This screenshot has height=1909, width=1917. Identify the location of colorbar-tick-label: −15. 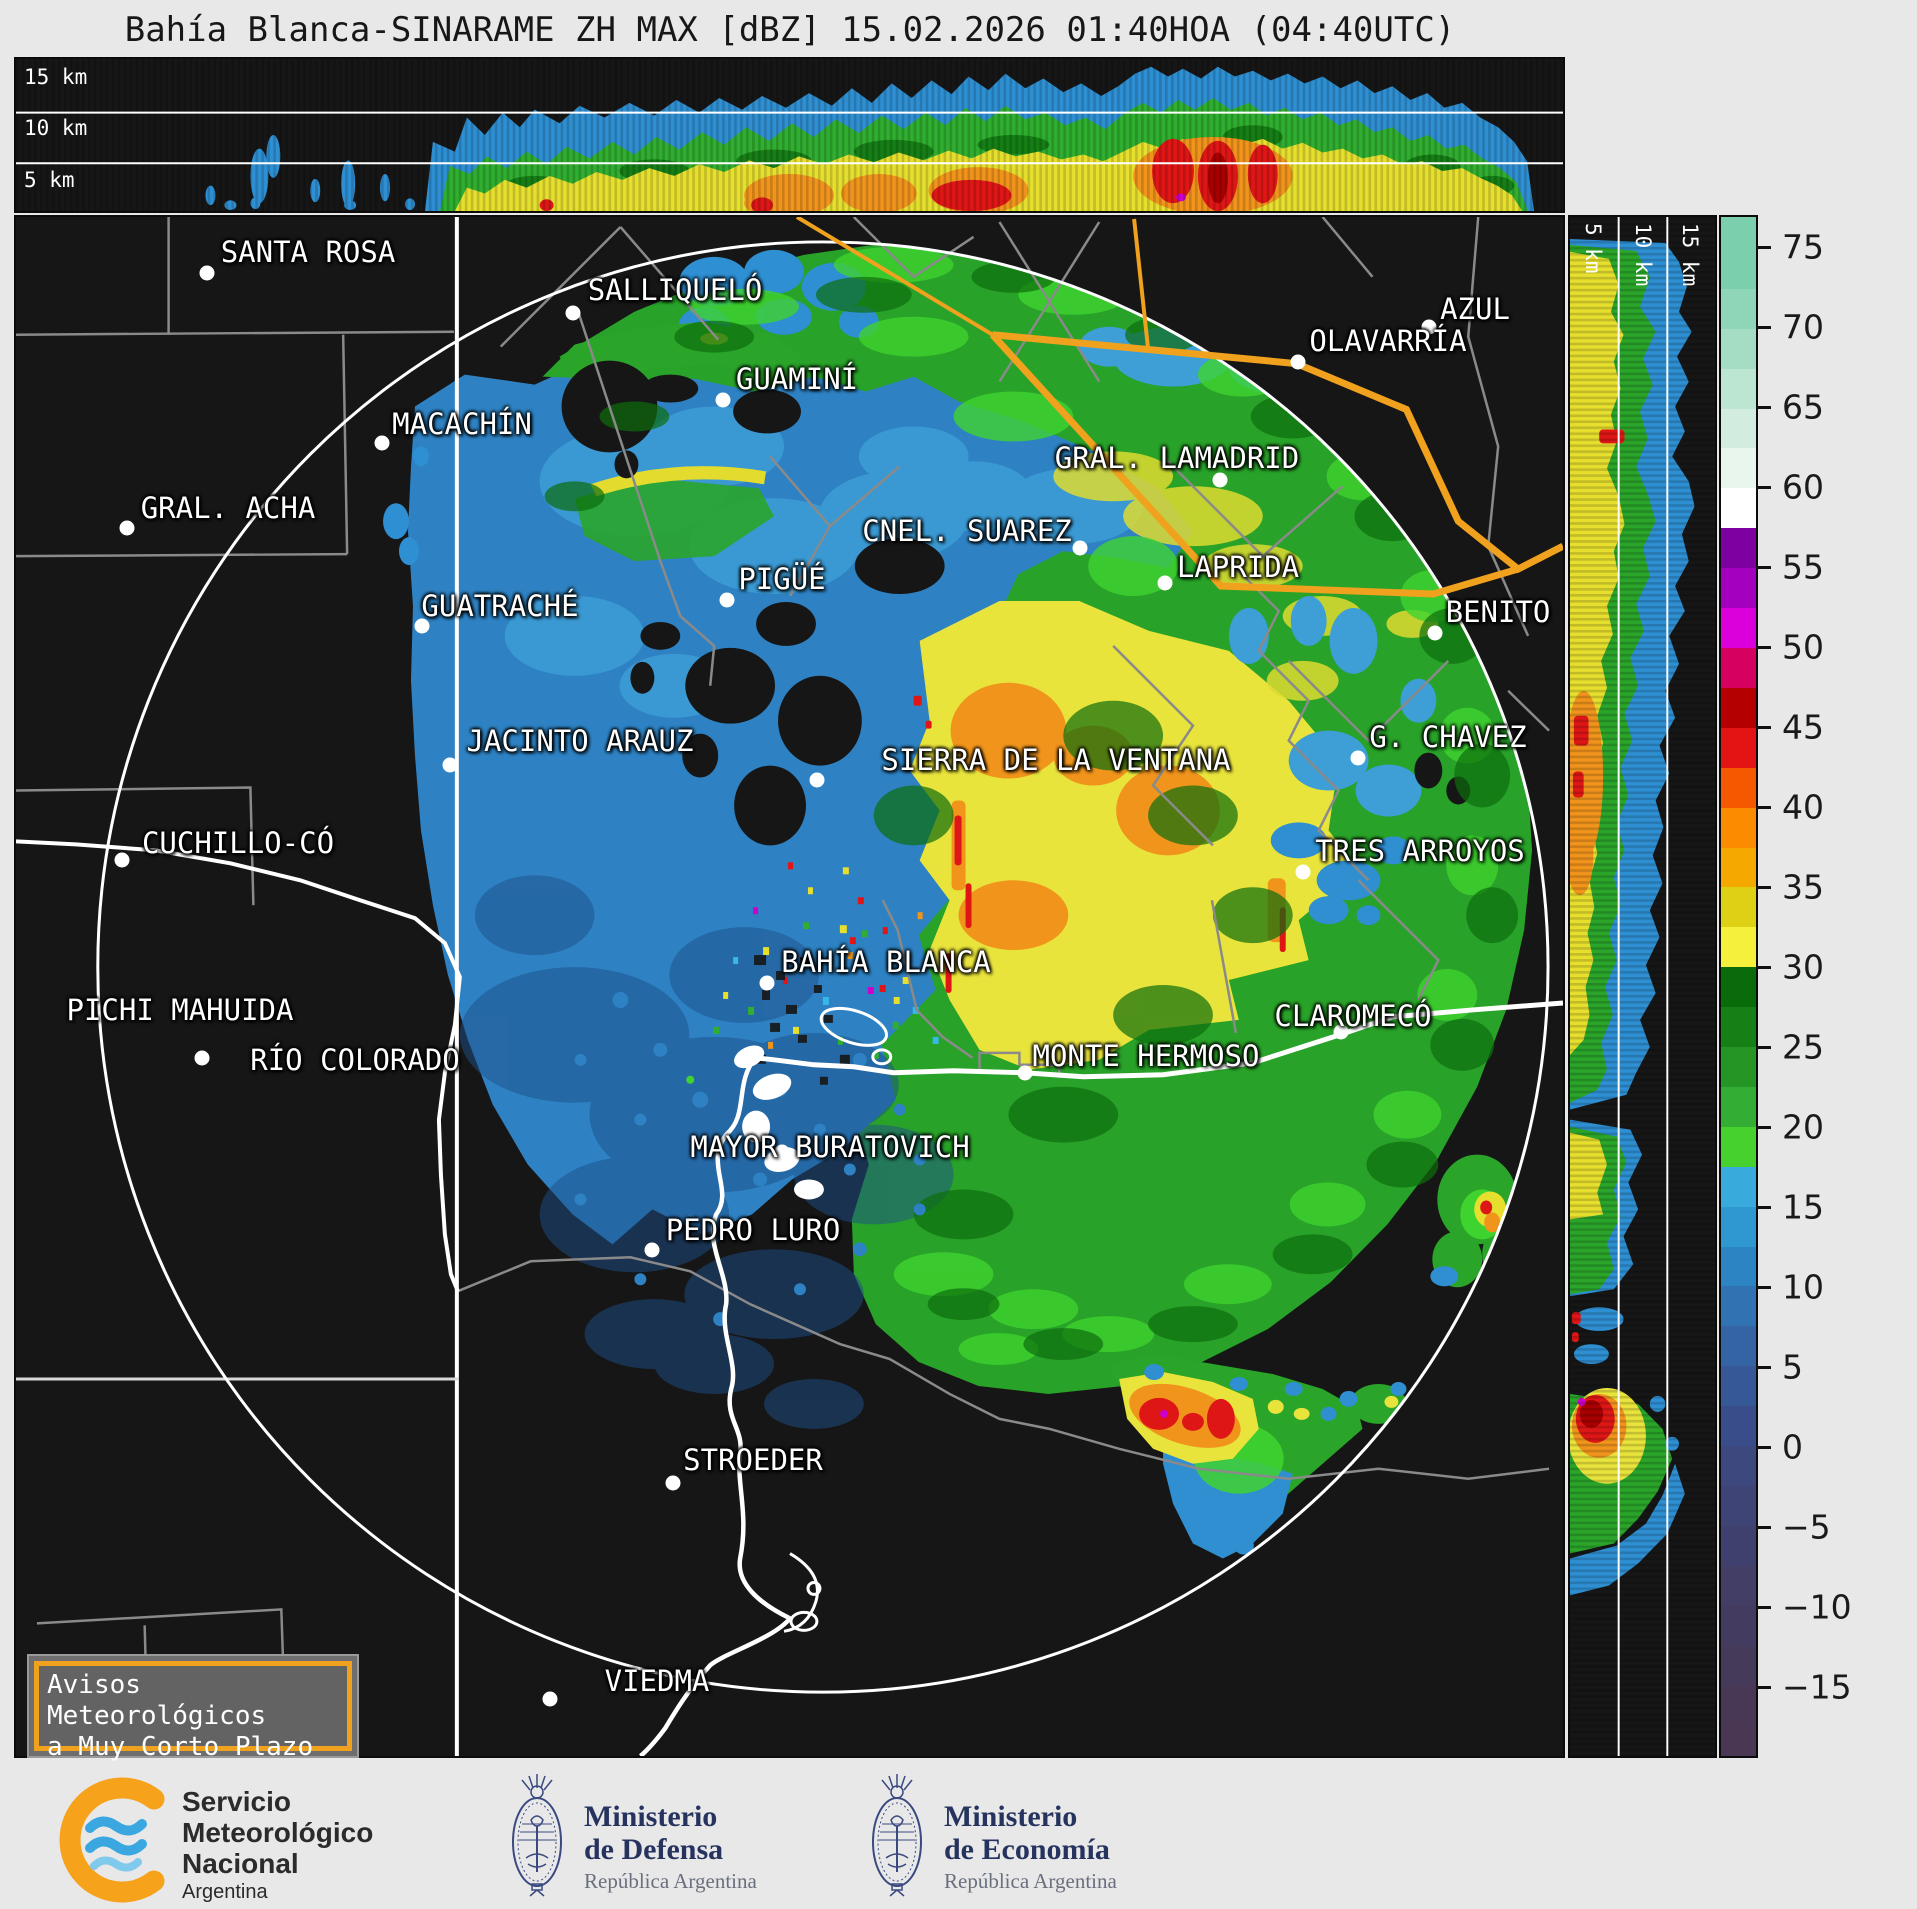
(1817, 1687).